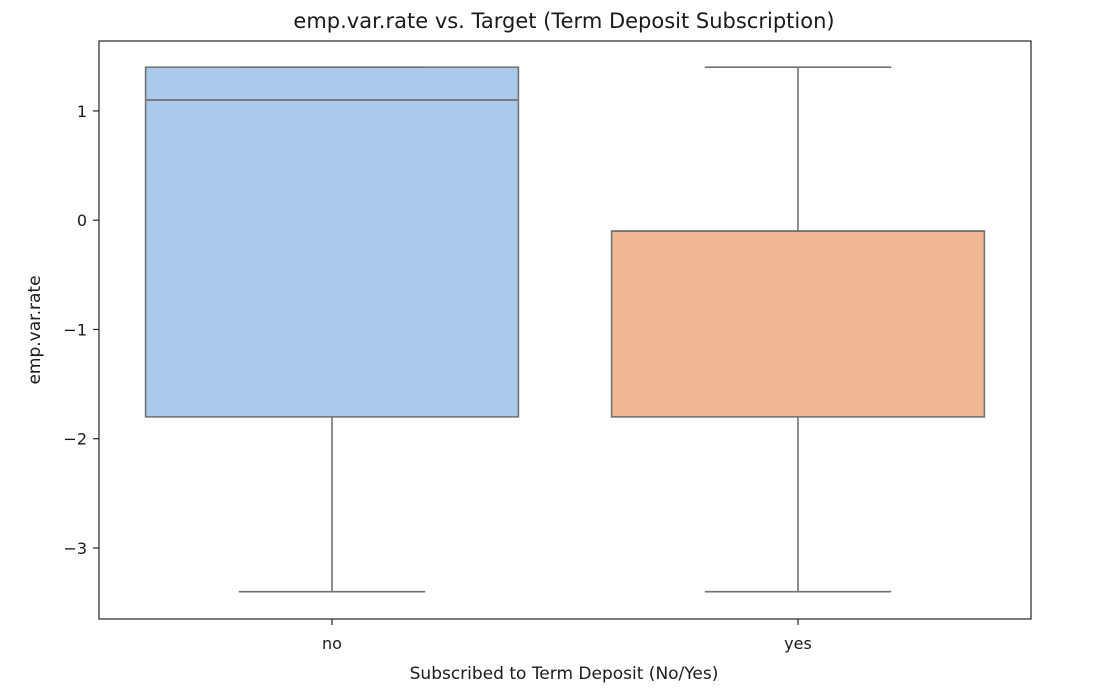 The height and width of the screenshot is (698, 1110). Describe the element at coordinates (75, 329) in the screenshot. I see `y-tick-label: −1` at that location.